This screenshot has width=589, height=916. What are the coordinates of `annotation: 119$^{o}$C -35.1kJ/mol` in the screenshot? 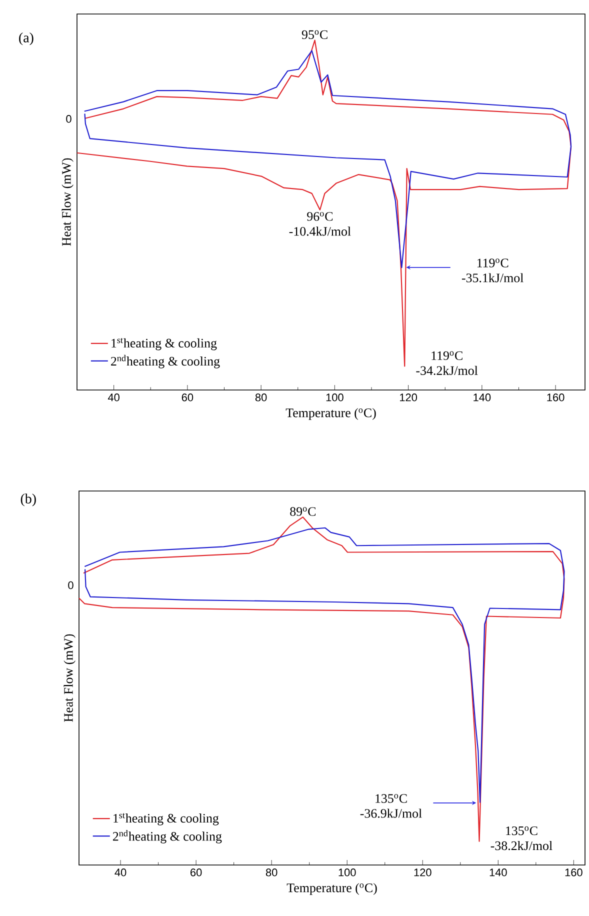 It's located at (493, 270).